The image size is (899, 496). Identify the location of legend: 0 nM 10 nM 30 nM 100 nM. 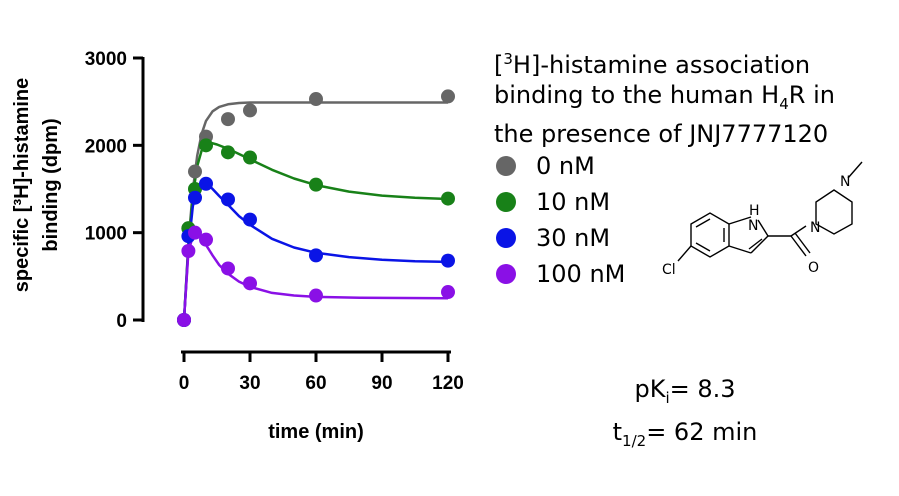
(559, 220).